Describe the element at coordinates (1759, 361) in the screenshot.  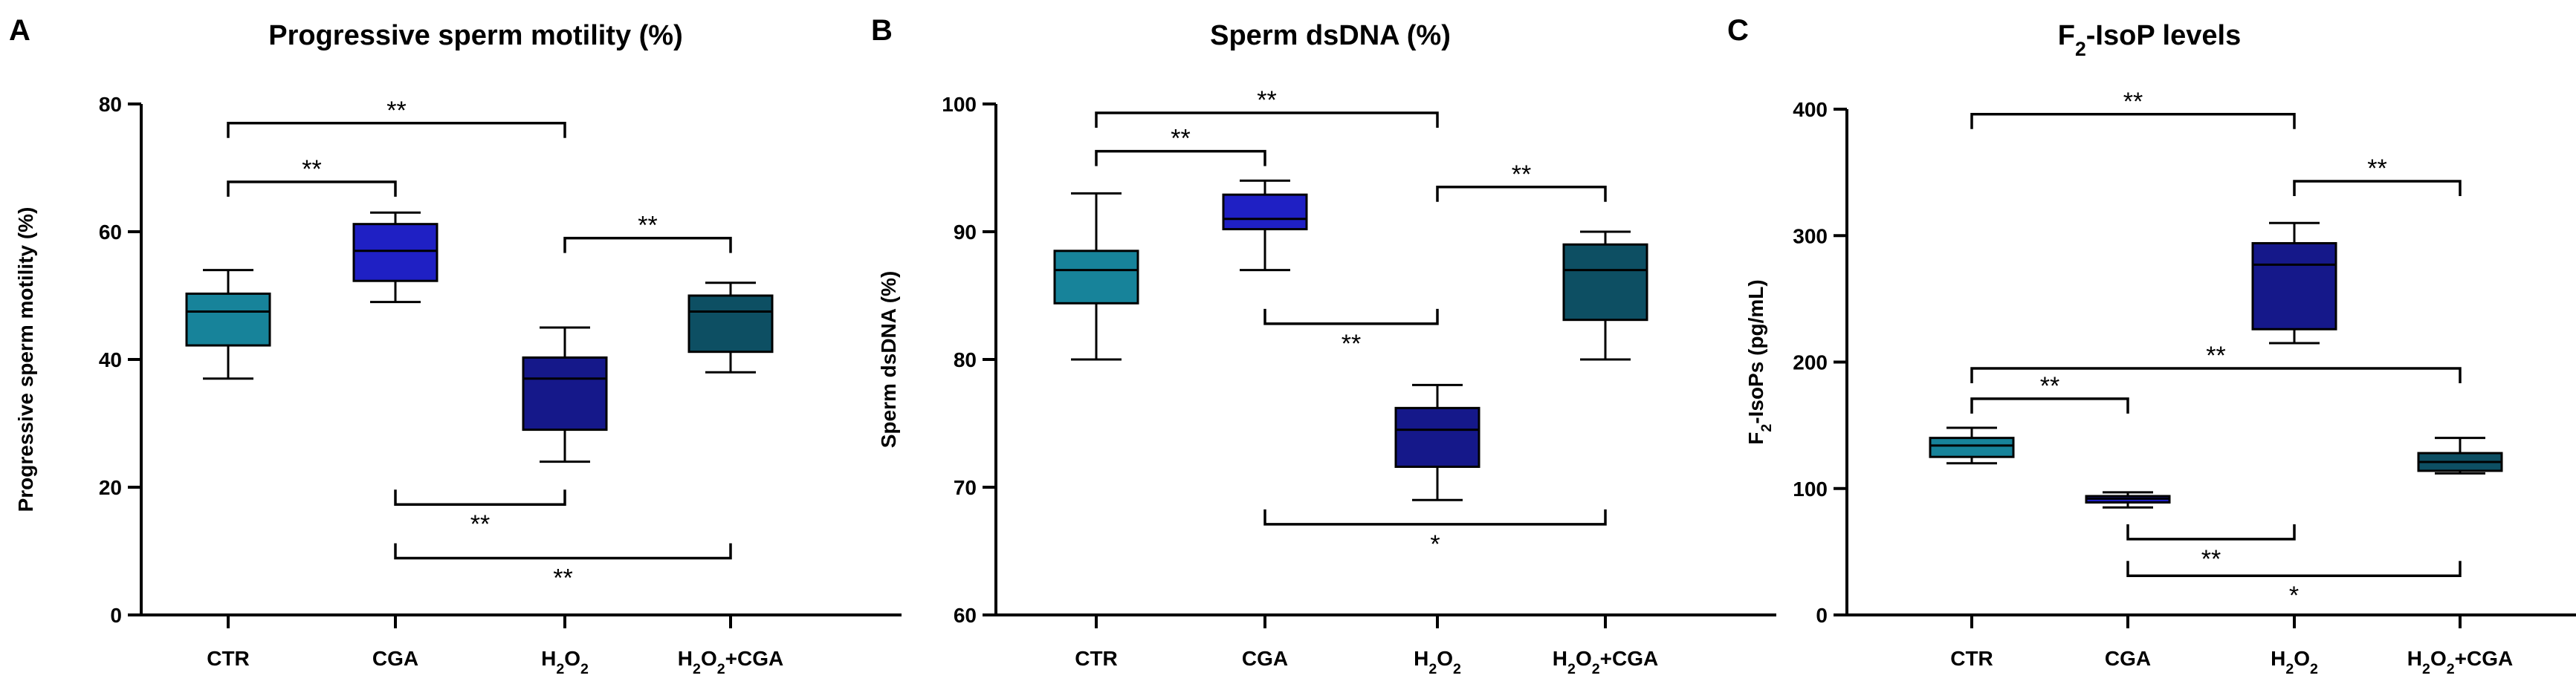
I see `y-axis-label: F2-IsoPs (pg/mL)` at that location.